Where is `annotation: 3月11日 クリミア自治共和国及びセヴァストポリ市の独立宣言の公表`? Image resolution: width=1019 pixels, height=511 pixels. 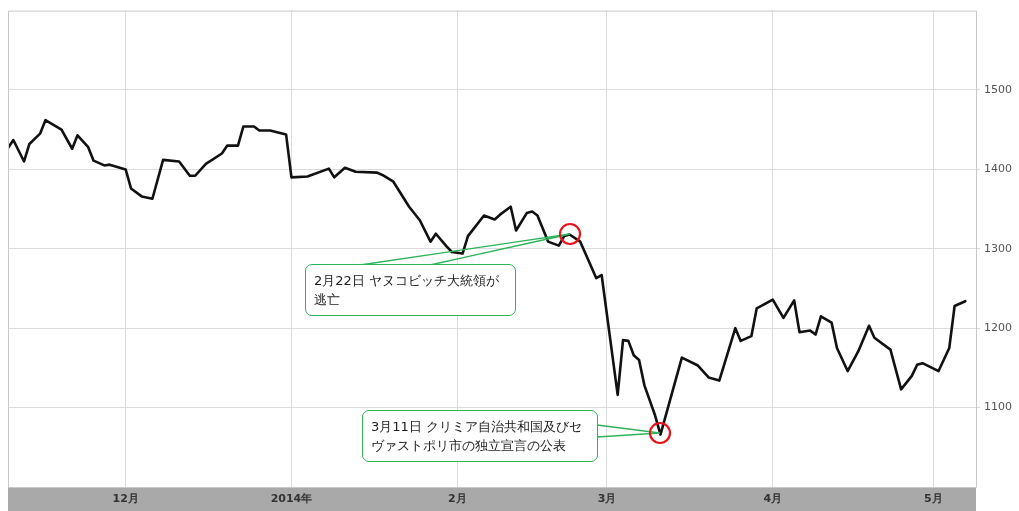 annotation: 3月11日 クリミア自治共和国及びセヴァストポリ市の独立宣言の公表 is located at coordinates (480, 436).